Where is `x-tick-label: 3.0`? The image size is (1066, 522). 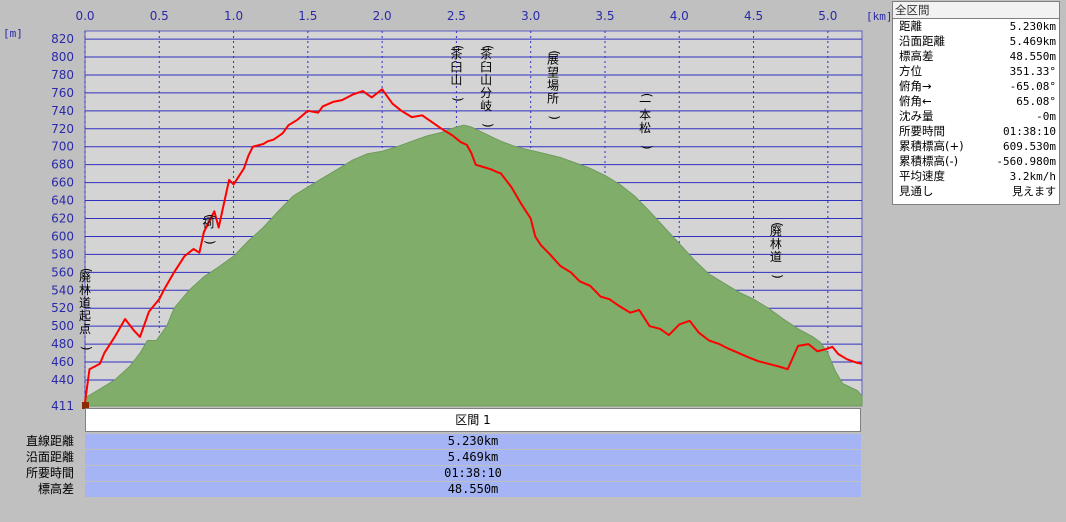
x-tick-label: 3.0 is located at coordinates (530, 16).